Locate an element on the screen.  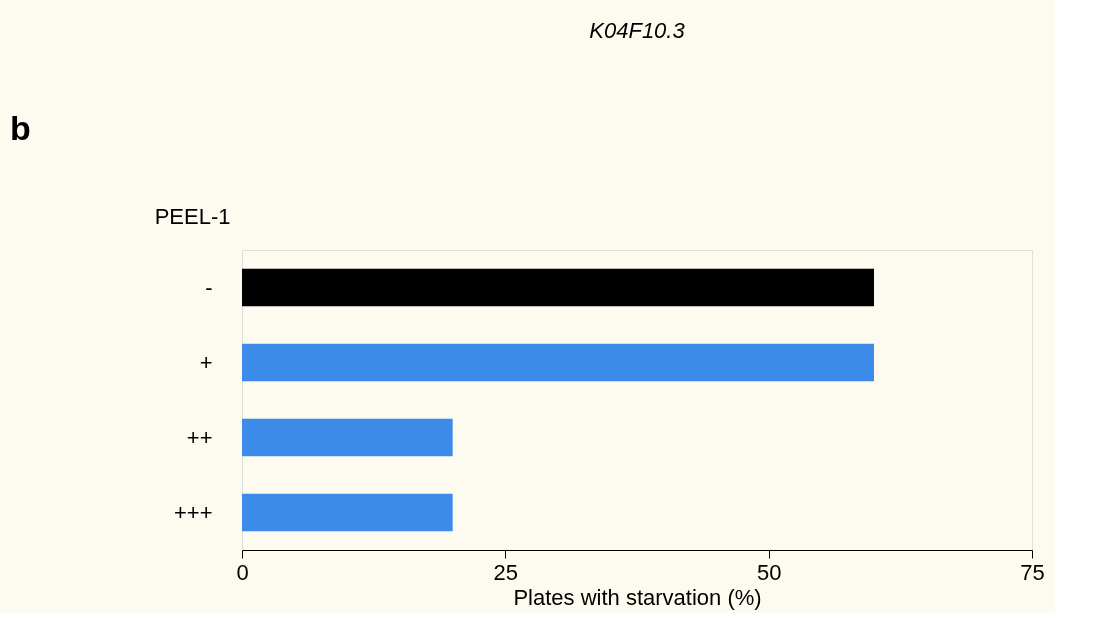
x-axis-title: Plates with starvation (%) is located at coordinates (637, 597).